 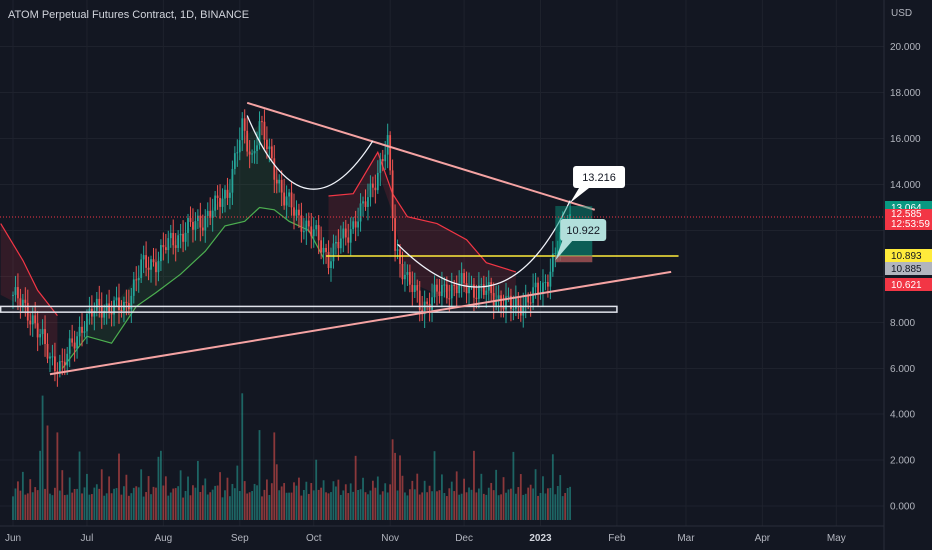 What do you see at coordinates (836, 538) in the screenshot?
I see `time-tick-label: May` at bounding box center [836, 538].